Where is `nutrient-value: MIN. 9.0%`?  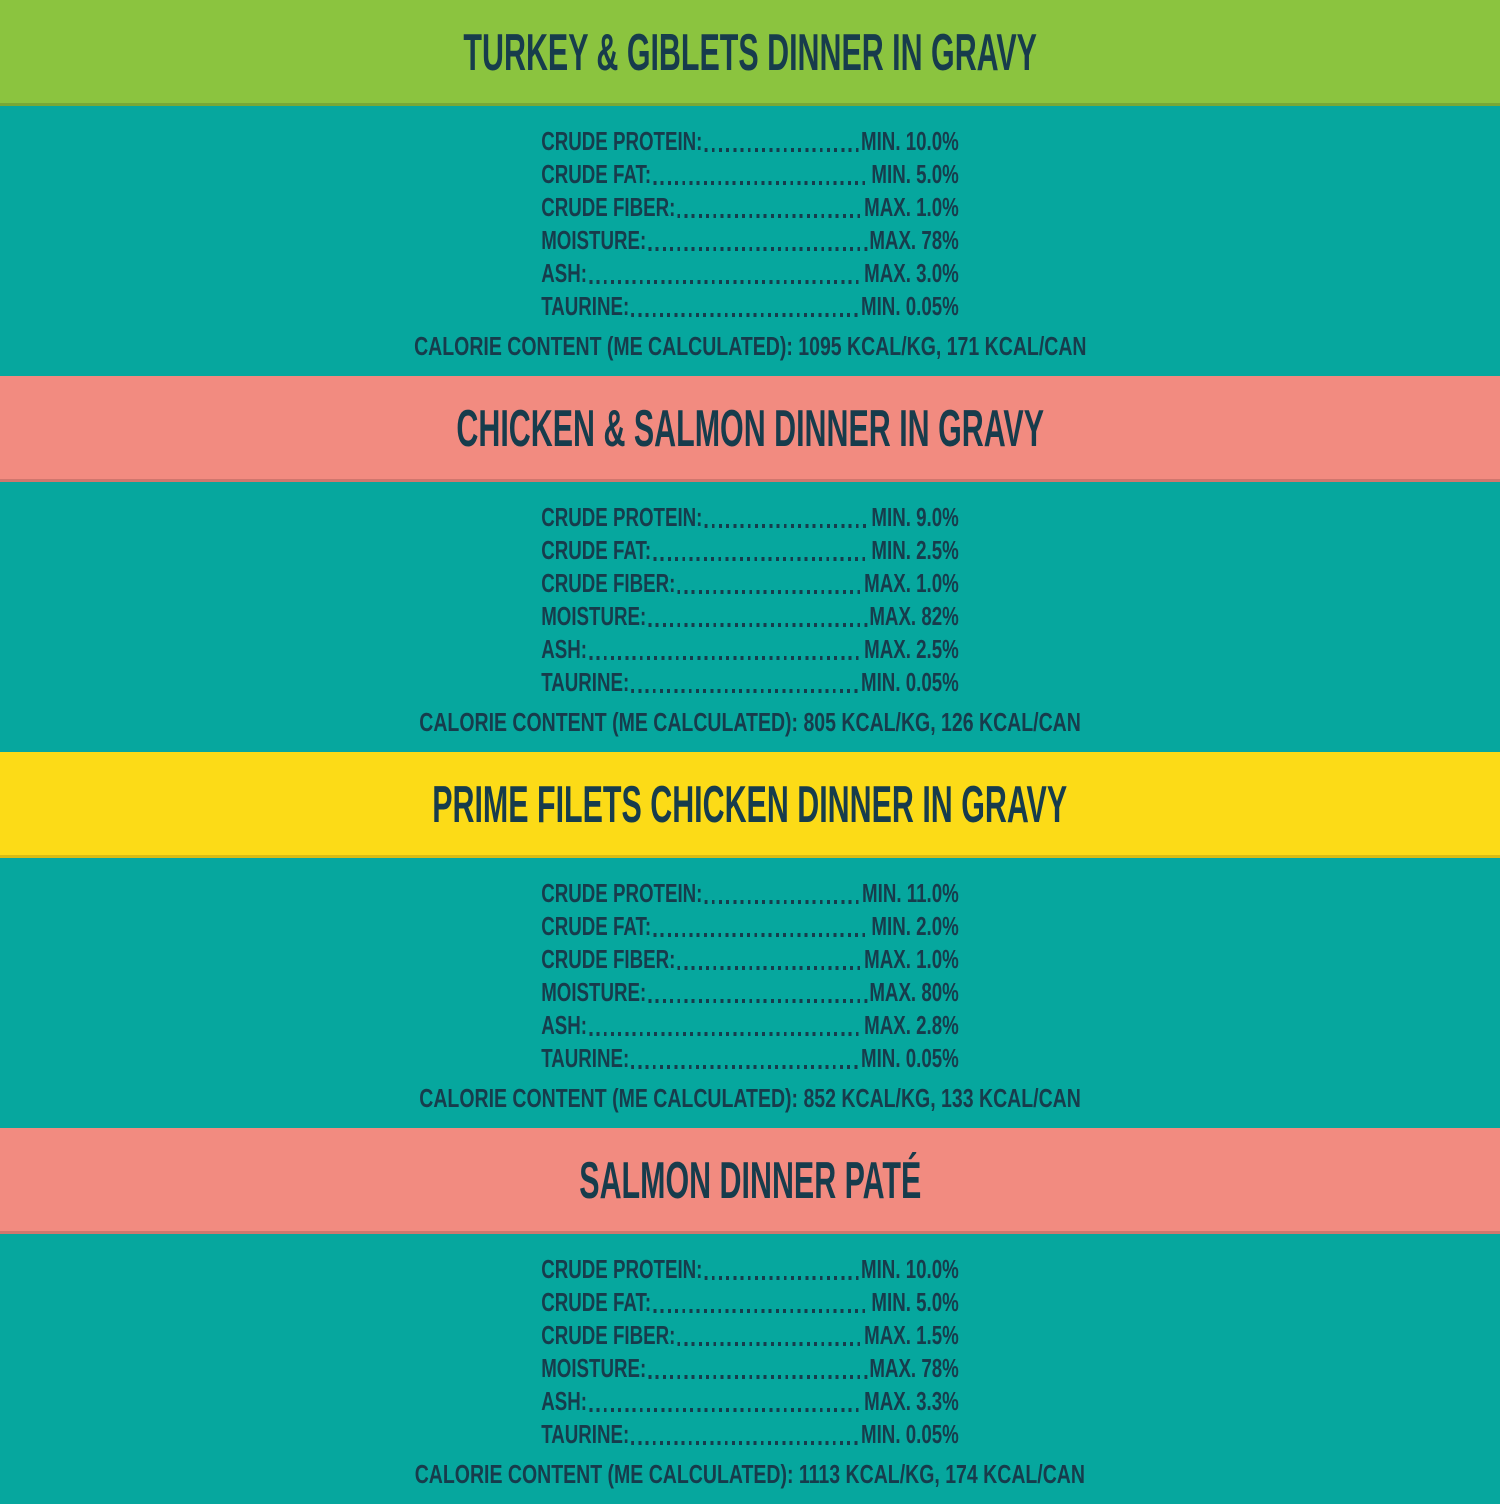
nutrient-value: MIN. 9.0% is located at coordinates (915, 517).